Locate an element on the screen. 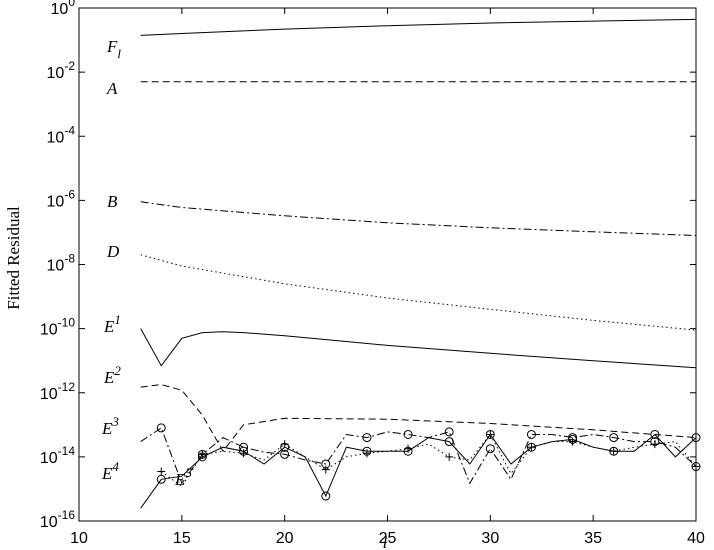 This screenshot has height=550, width=714. curve-label: D is located at coordinates (113, 251).